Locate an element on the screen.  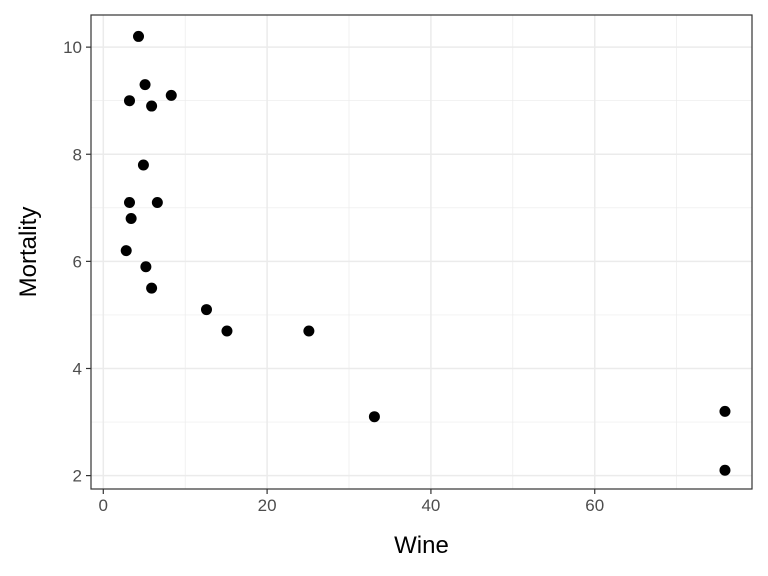
y-tick-label: 10 is located at coordinates (72, 47).